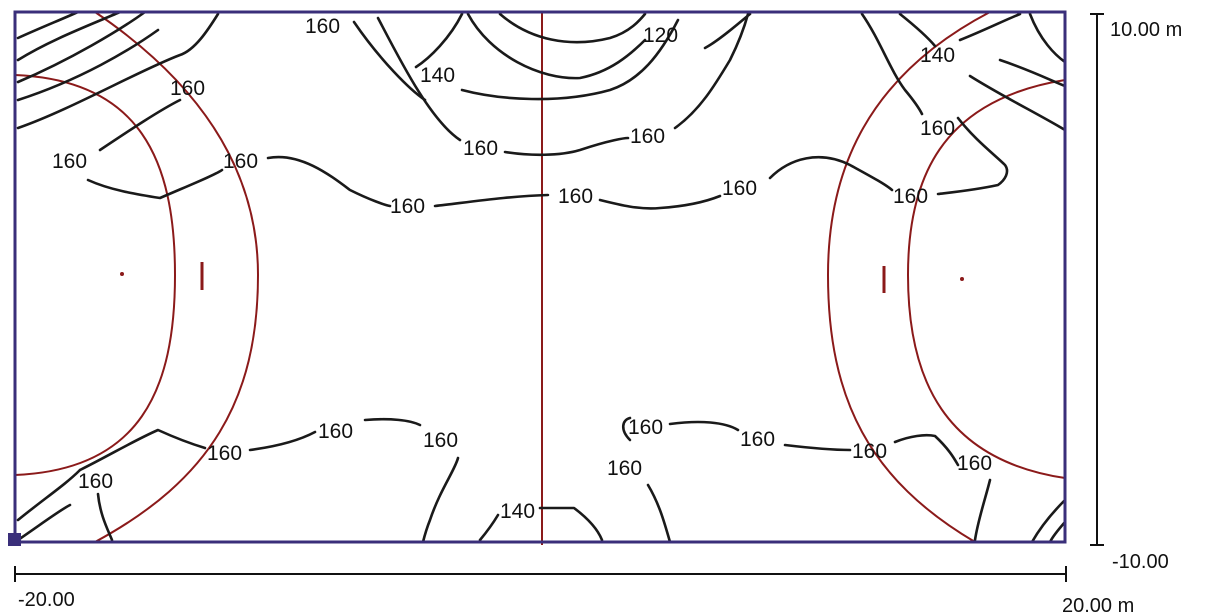 The height and width of the screenshot is (616, 1205). I want to click on y-axis-top-label: 10.00 m, so click(1146, 30).